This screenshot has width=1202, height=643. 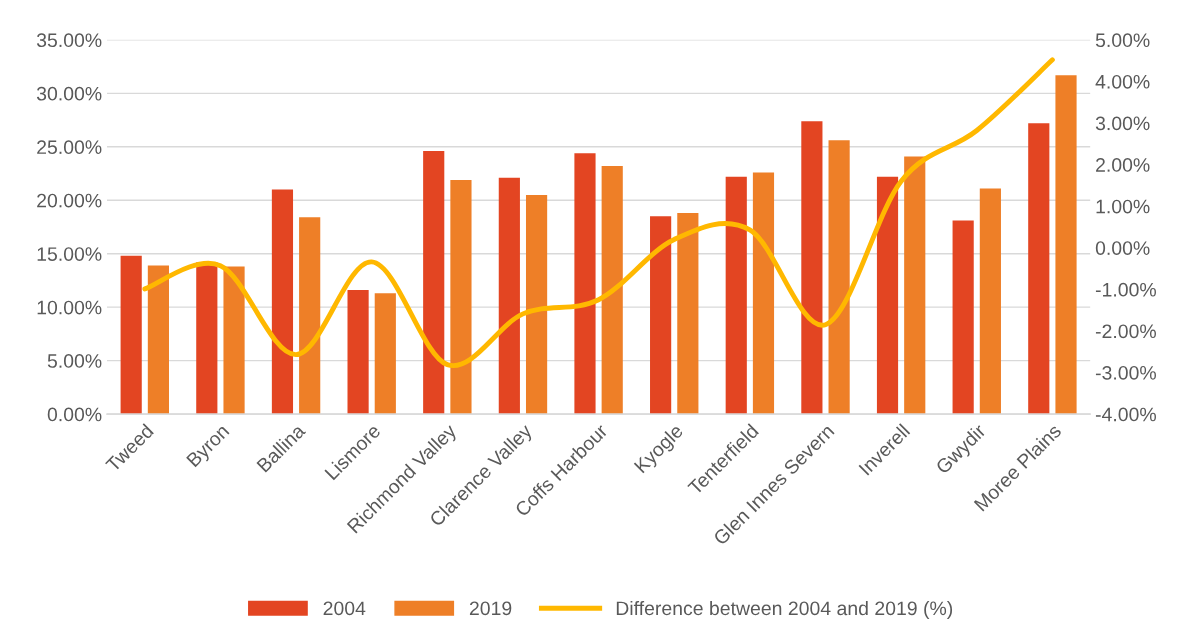 I want to click on y2-tick-label: 1.00%, so click(x=1123, y=206).